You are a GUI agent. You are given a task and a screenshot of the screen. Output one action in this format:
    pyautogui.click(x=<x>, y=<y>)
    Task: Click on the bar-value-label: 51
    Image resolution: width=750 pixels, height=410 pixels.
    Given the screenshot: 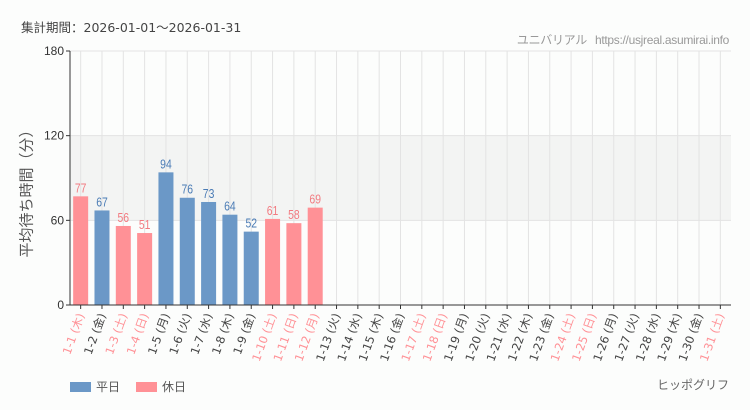 What is the action you would take?
    pyautogui.click(x=145, y=225)
    